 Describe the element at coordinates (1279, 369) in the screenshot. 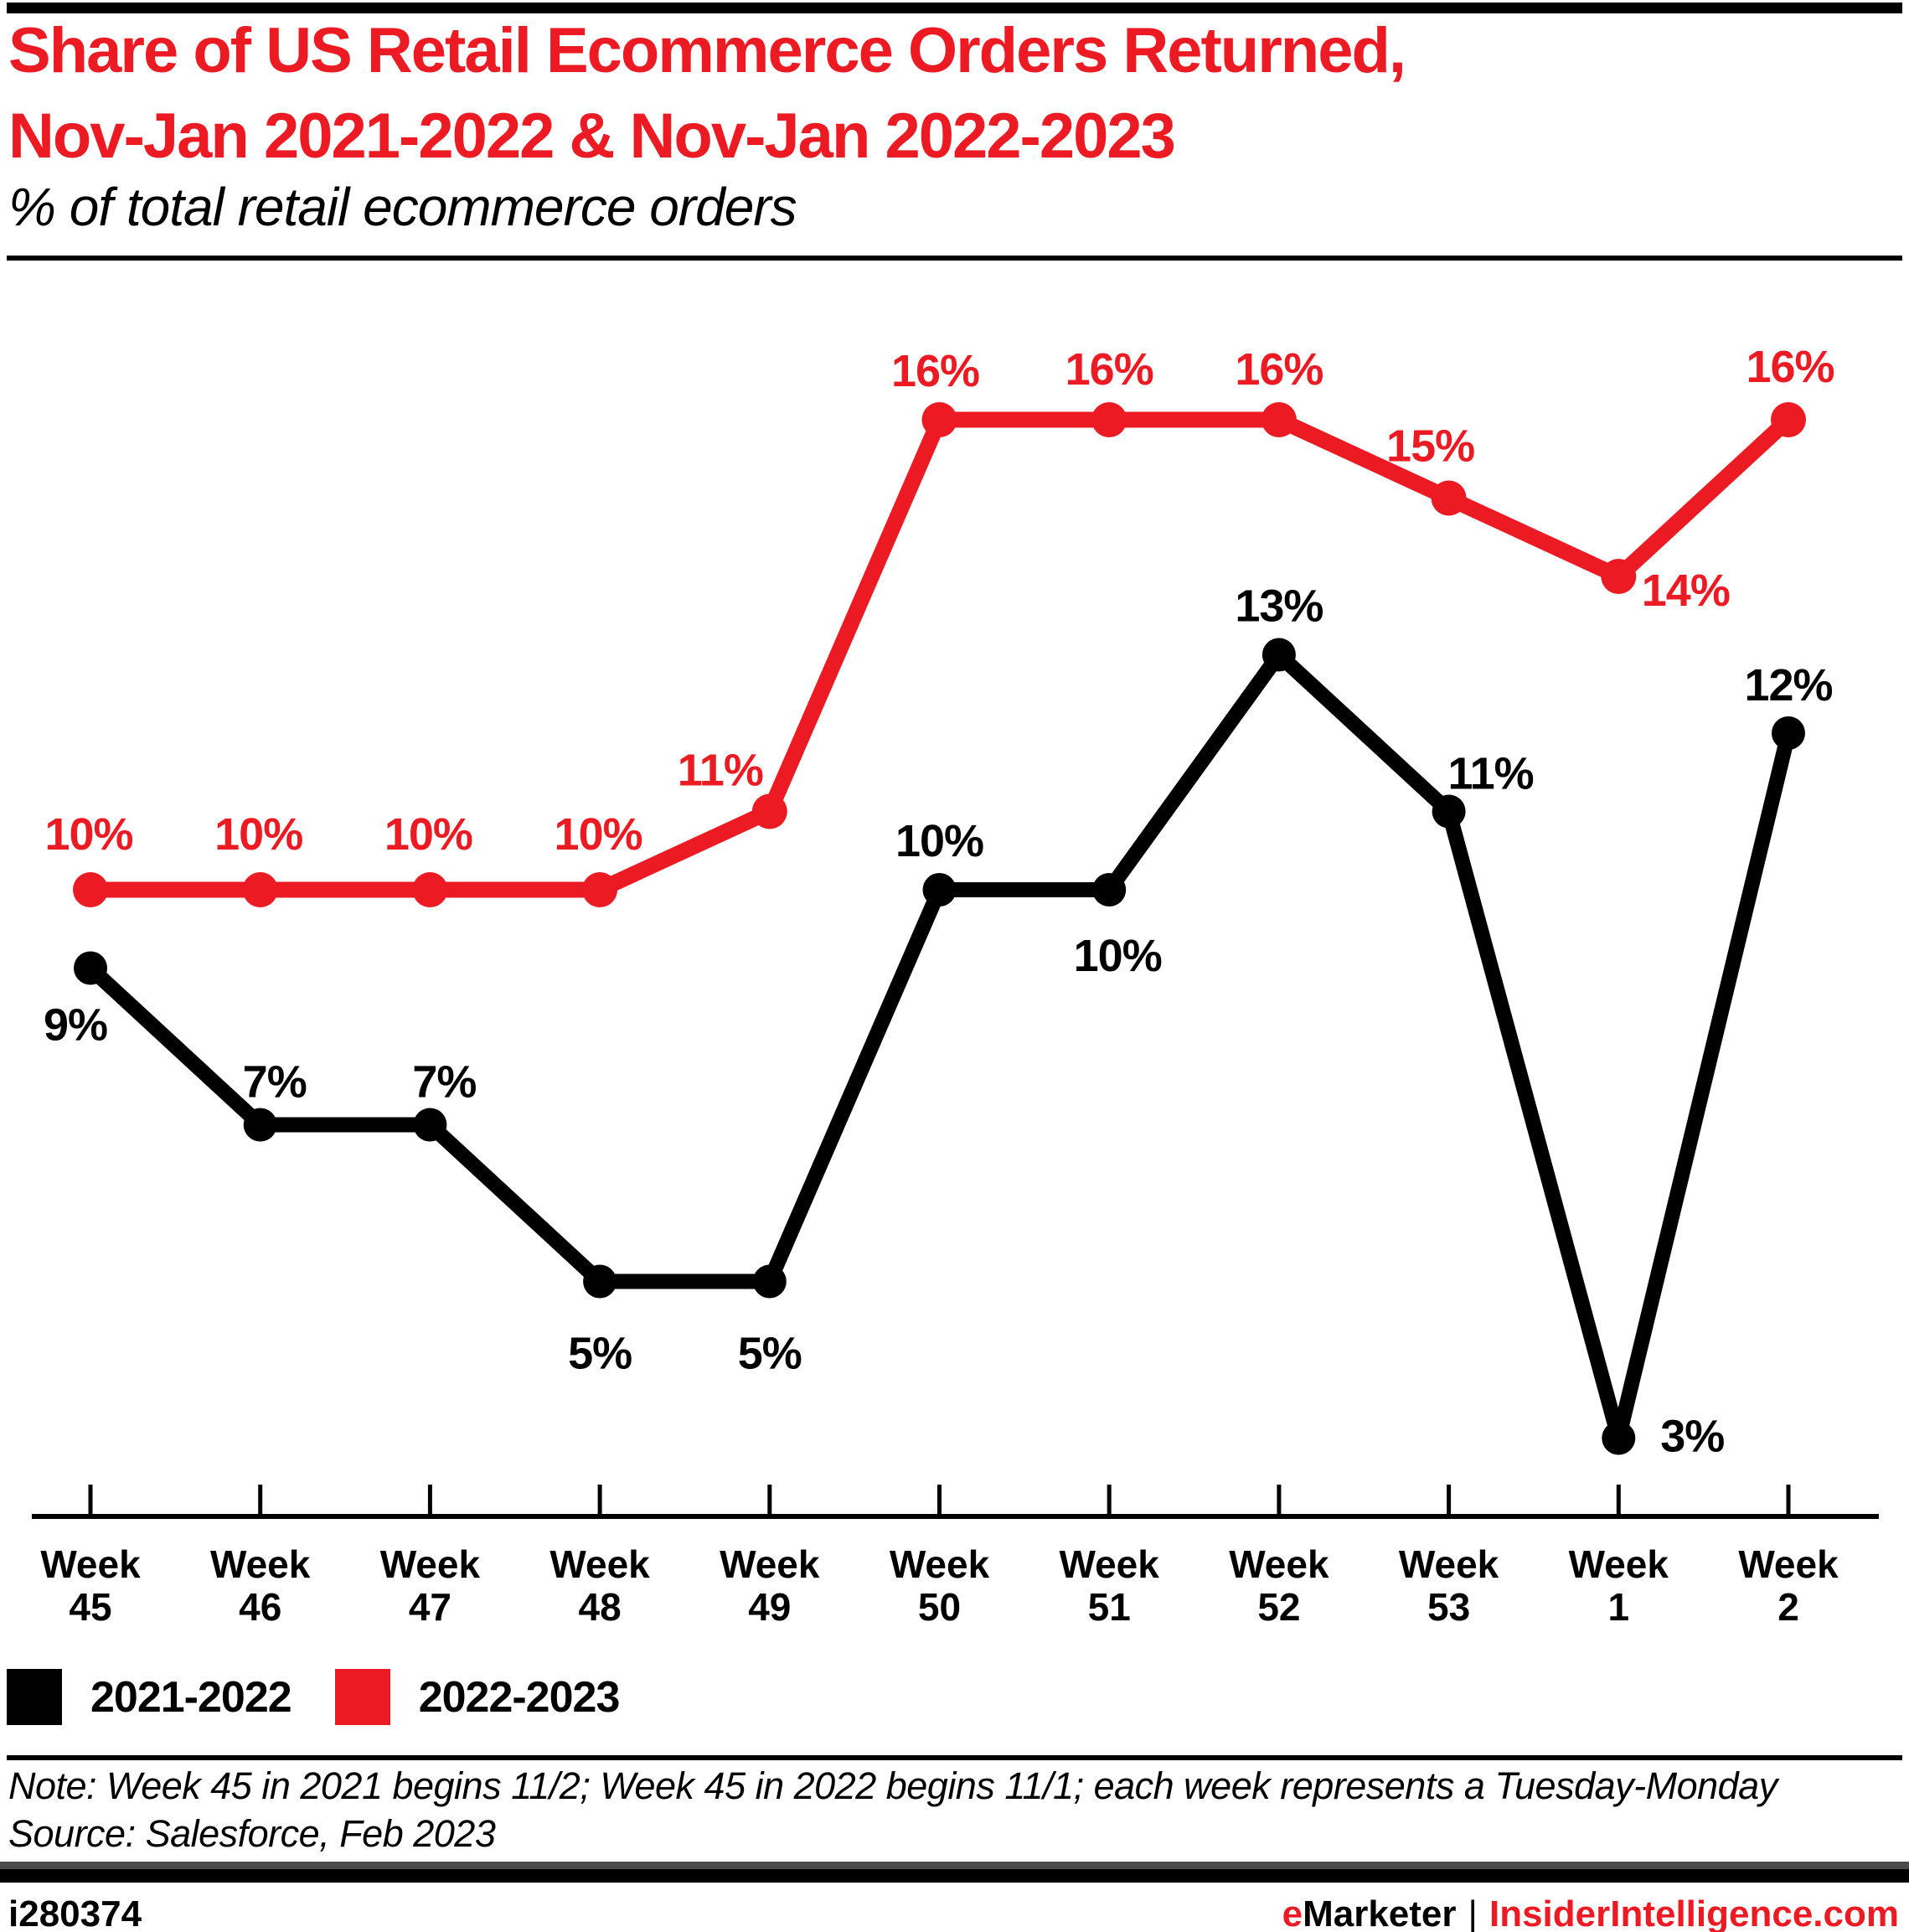

I see `data-label-2022-2023-week-52: 16%` at that location.